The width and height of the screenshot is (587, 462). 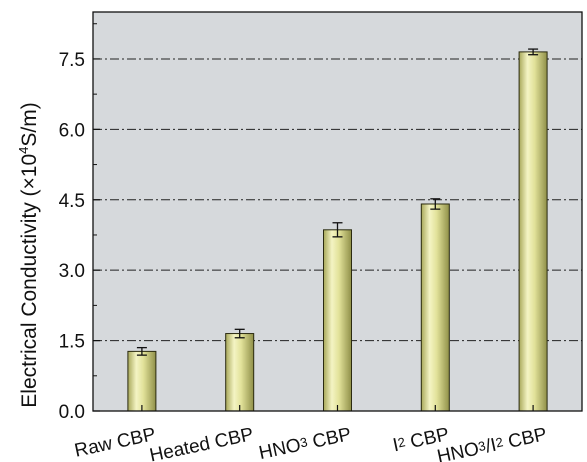 What do you see at coordinates (72, 201) in the screenshot?
I see `y-tick-label: 4.5` at bounding box center [72, 201].